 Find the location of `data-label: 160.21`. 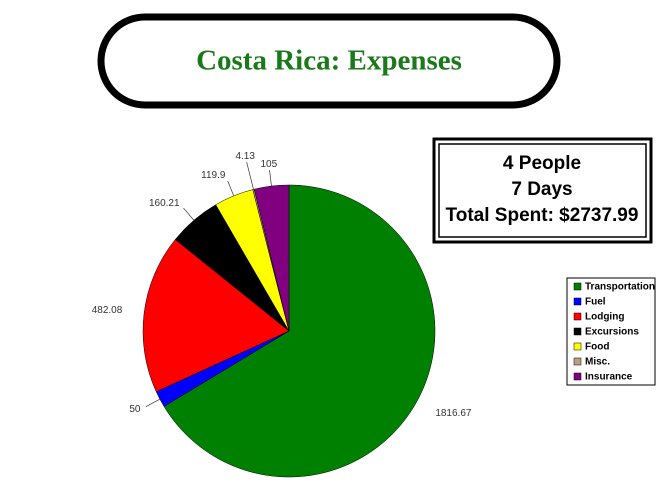

data-label: 160.21 is located at coordinates (164, 203).